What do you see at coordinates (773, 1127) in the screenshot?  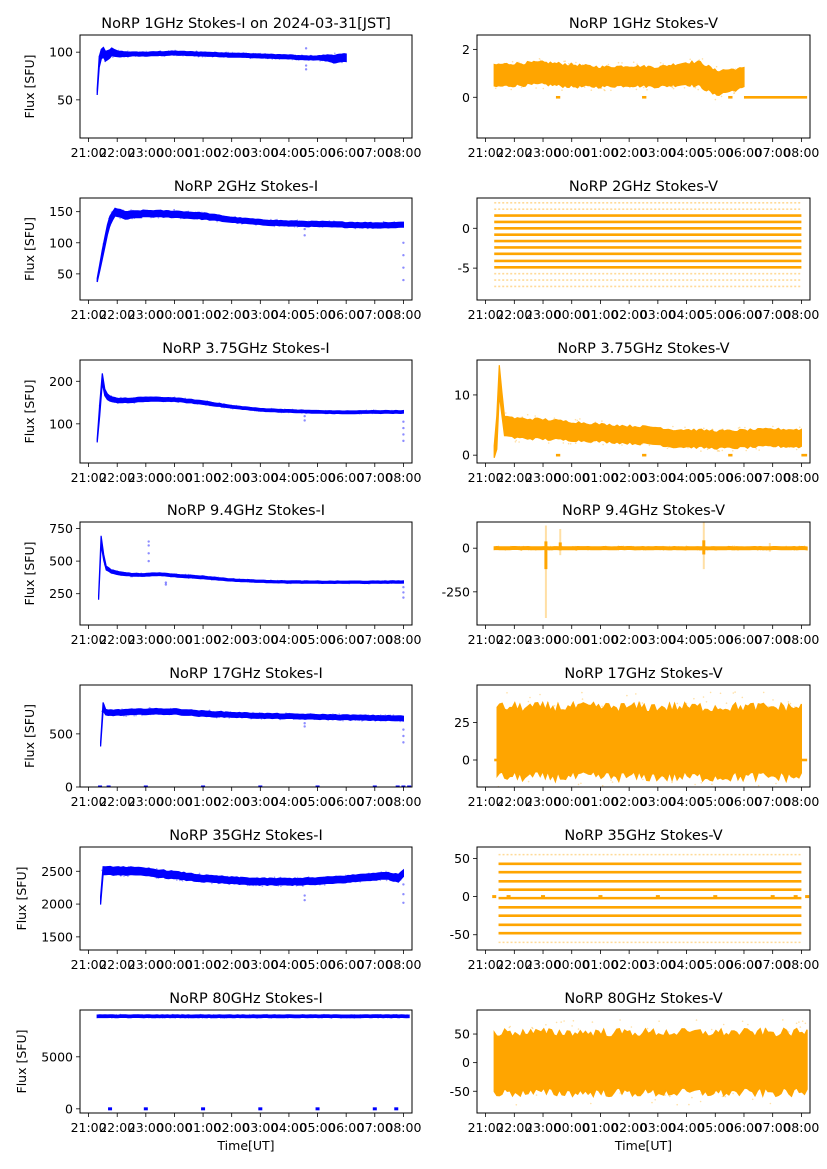 I see `x-tick-label: 07:00` at bounding box center [773, 1127].